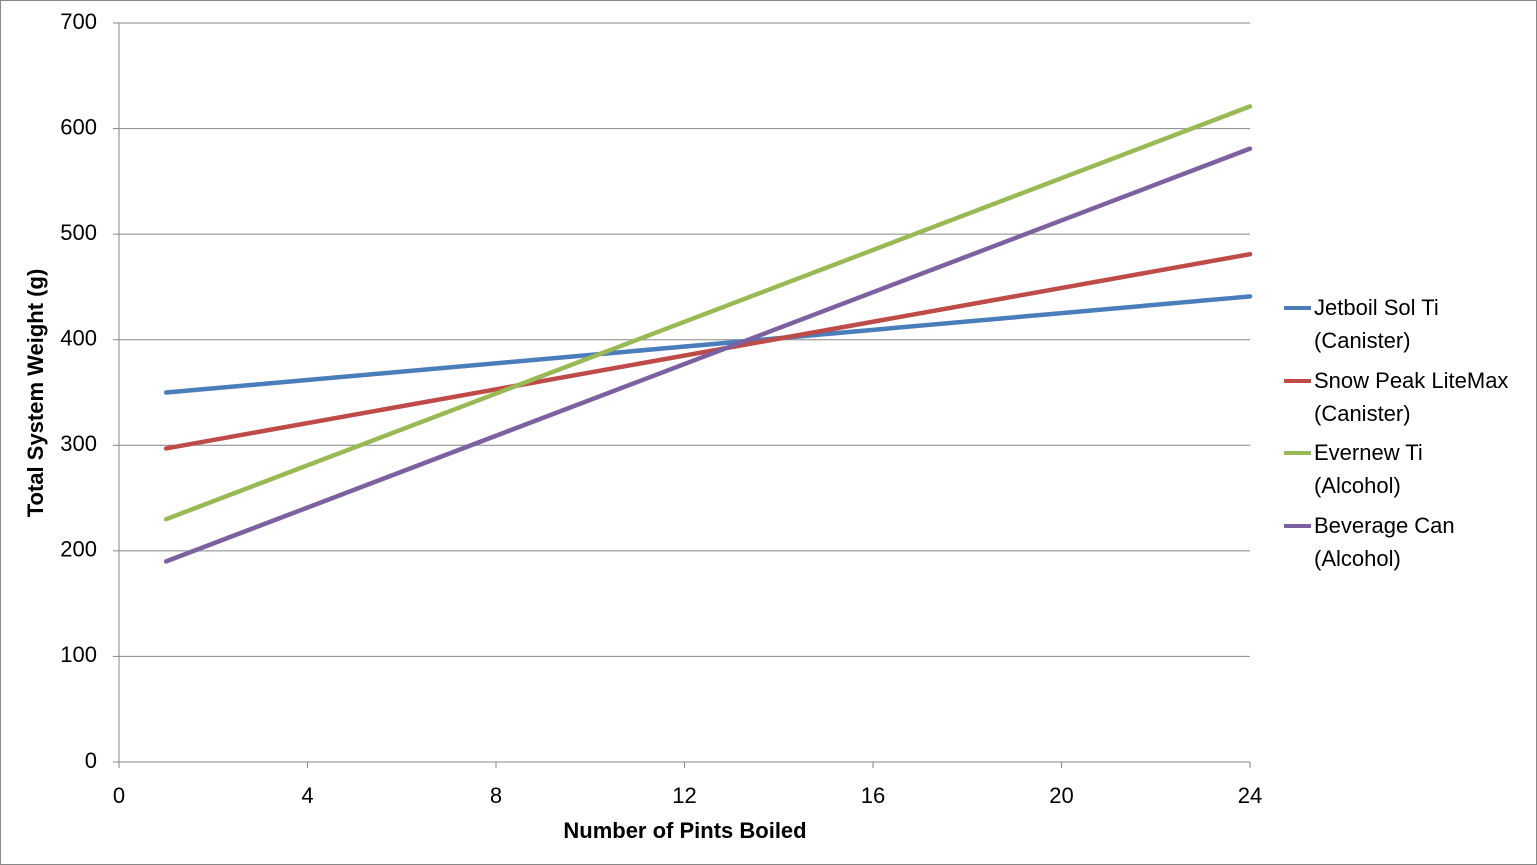 The width and height of the screenshot is (1537, 865). I want to click on y-axis-title: Total System Weight (g), so click(35, 393).